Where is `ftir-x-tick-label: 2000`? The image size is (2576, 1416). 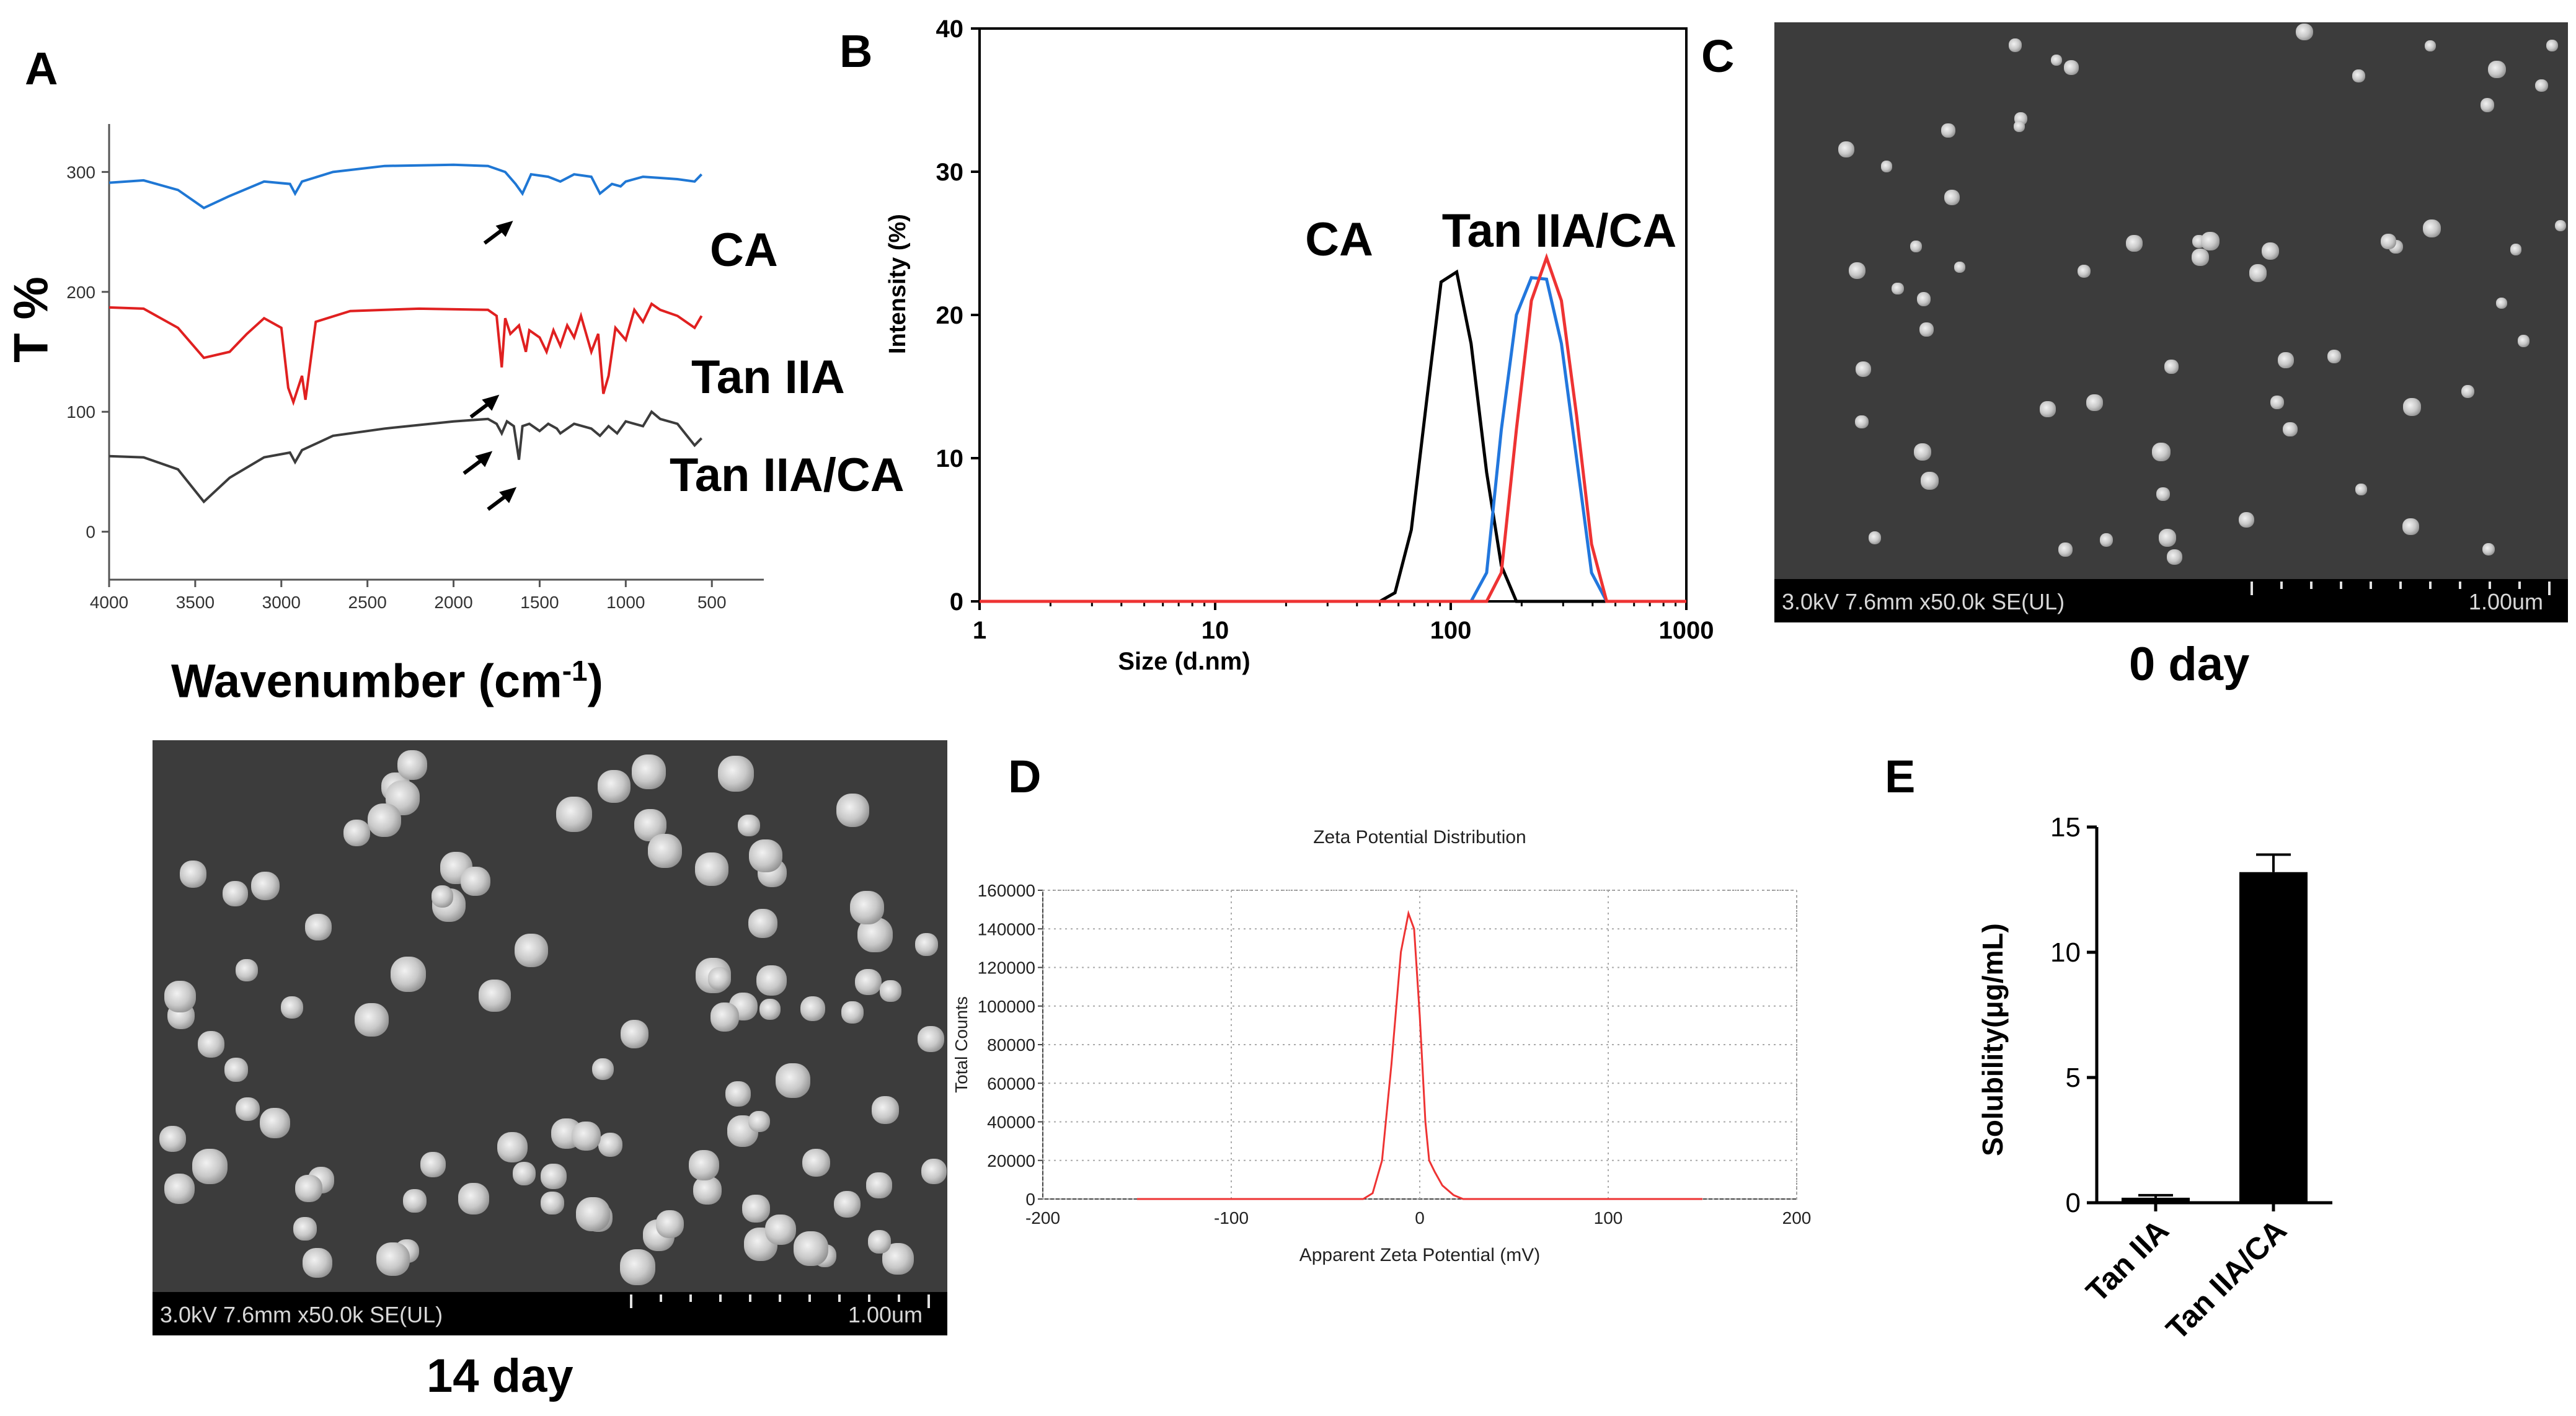
ftir-x-tick-label: 2000 is located at coordinates (453, 602).